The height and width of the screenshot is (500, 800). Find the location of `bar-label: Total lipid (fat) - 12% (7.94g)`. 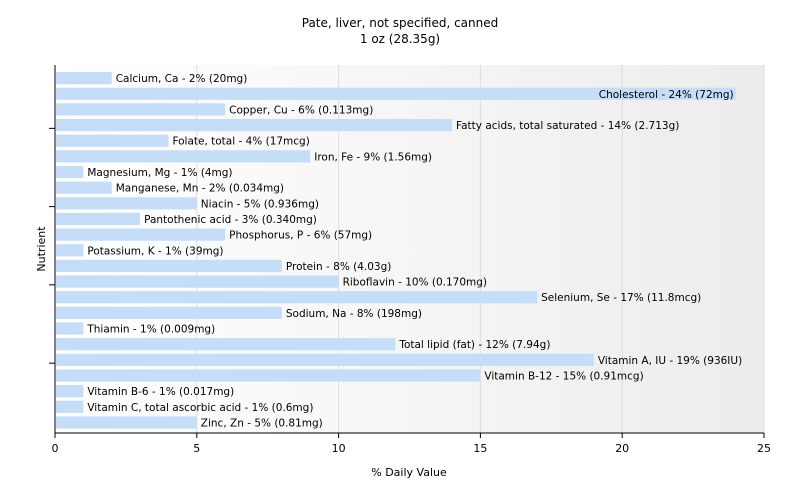

bar-label: Total lipid (fat) - 12% (7.94g) is located at coordinates (474, 345).